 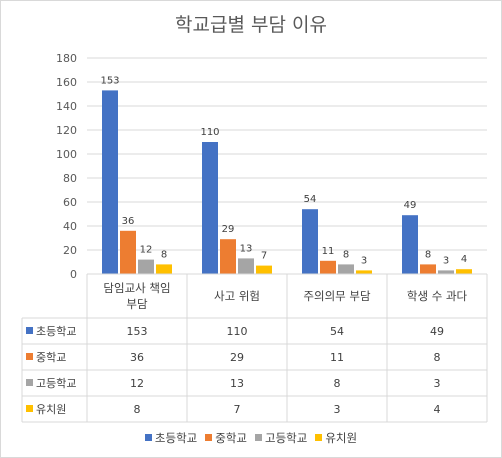 What do you see at coordinates (231, 438) in the screenshot?
I see `legend-label: 중학교` at bounding box center [231, 438].